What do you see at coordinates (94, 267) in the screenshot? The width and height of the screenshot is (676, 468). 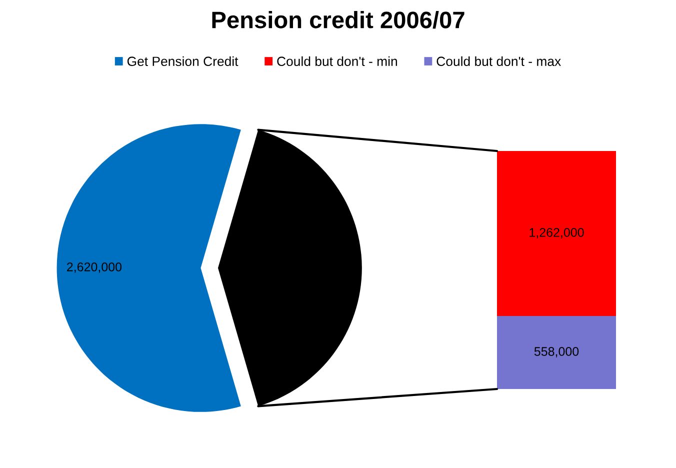 I see `data-label: 2,620,000` at bounding box center [94, 267].